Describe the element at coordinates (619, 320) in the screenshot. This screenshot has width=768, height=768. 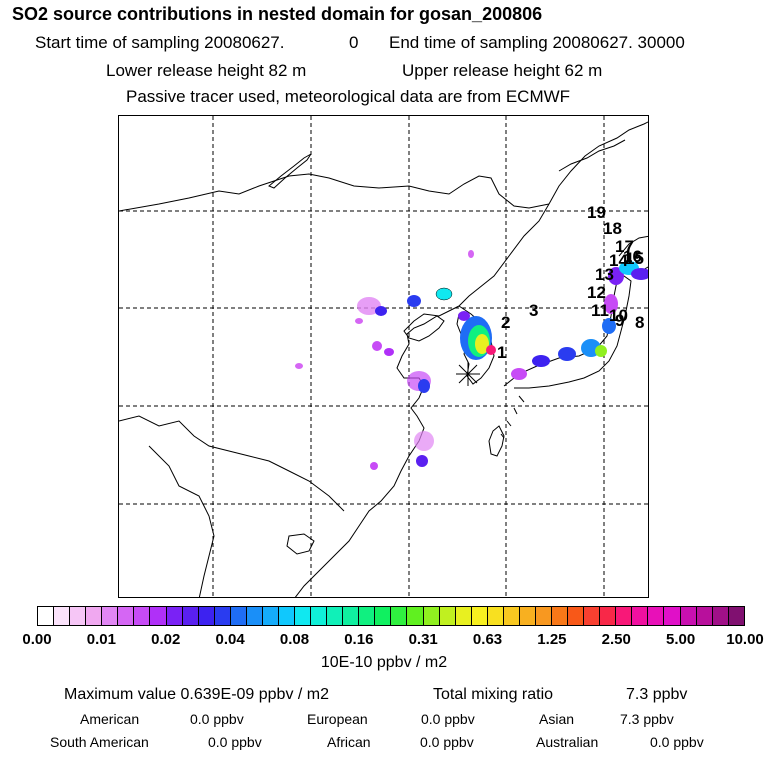
I see `source-label: 9` at that location.